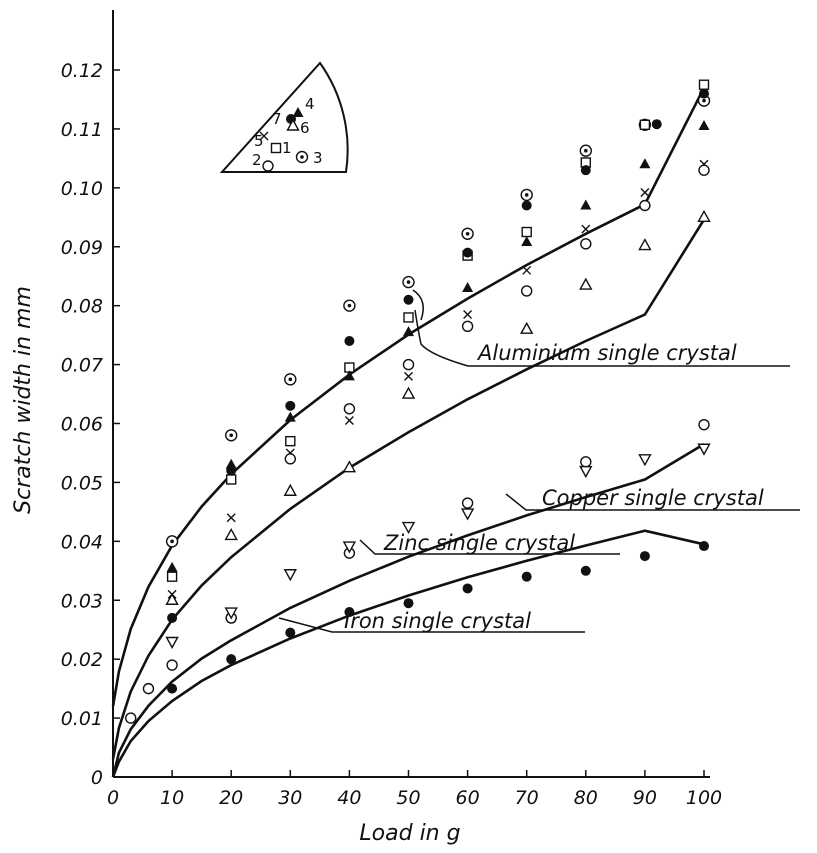  What do you see at coordinates (259, 141) in the screenshot?
I see `key-label-5: 5` at bounding box center [259, 141].